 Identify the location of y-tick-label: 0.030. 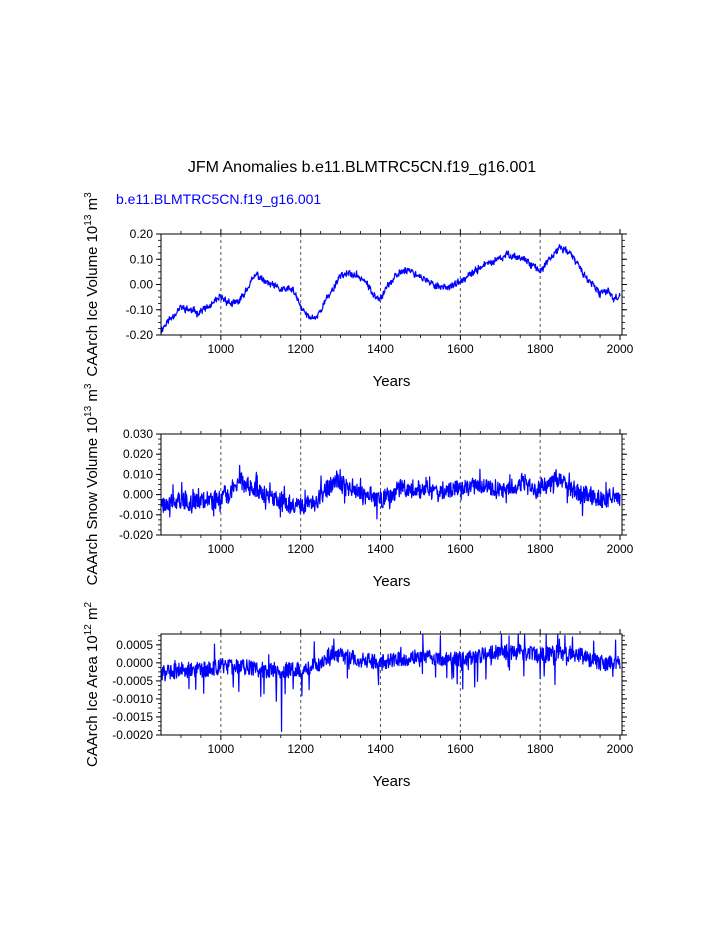
(138, 434).